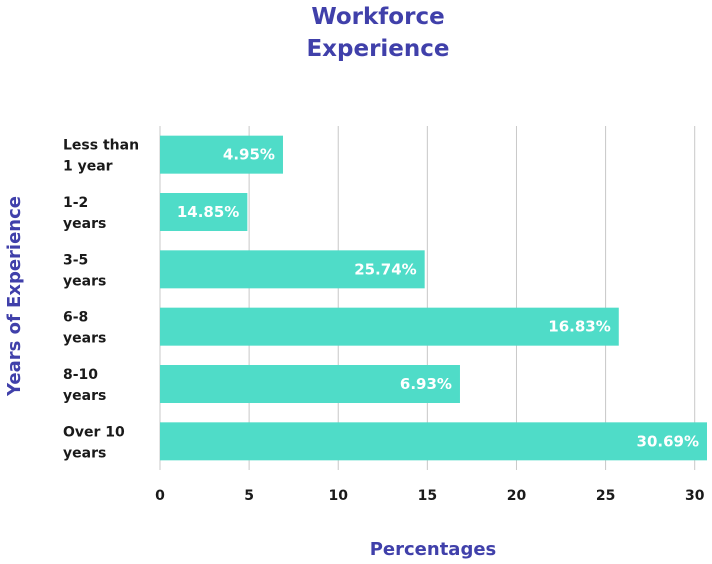  I want to click on y-axis-title: Years of Experience, so click(14, 296).